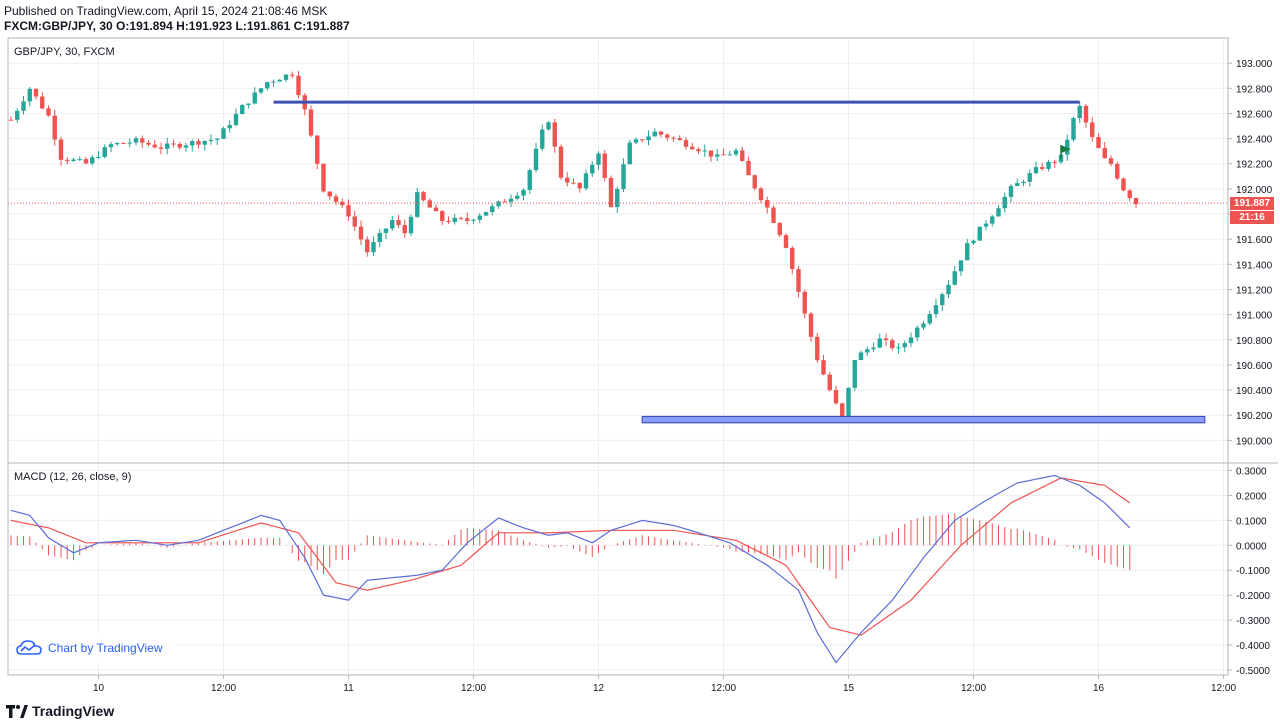  Describe the element at coordinates (1066, 149) in the screenshot. I see `flag-marker-icon` at that location.